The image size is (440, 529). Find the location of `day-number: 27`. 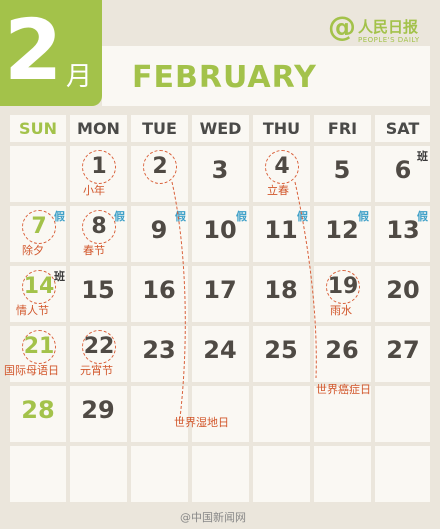

day-number: 27 is located at coordinates (403, 350).